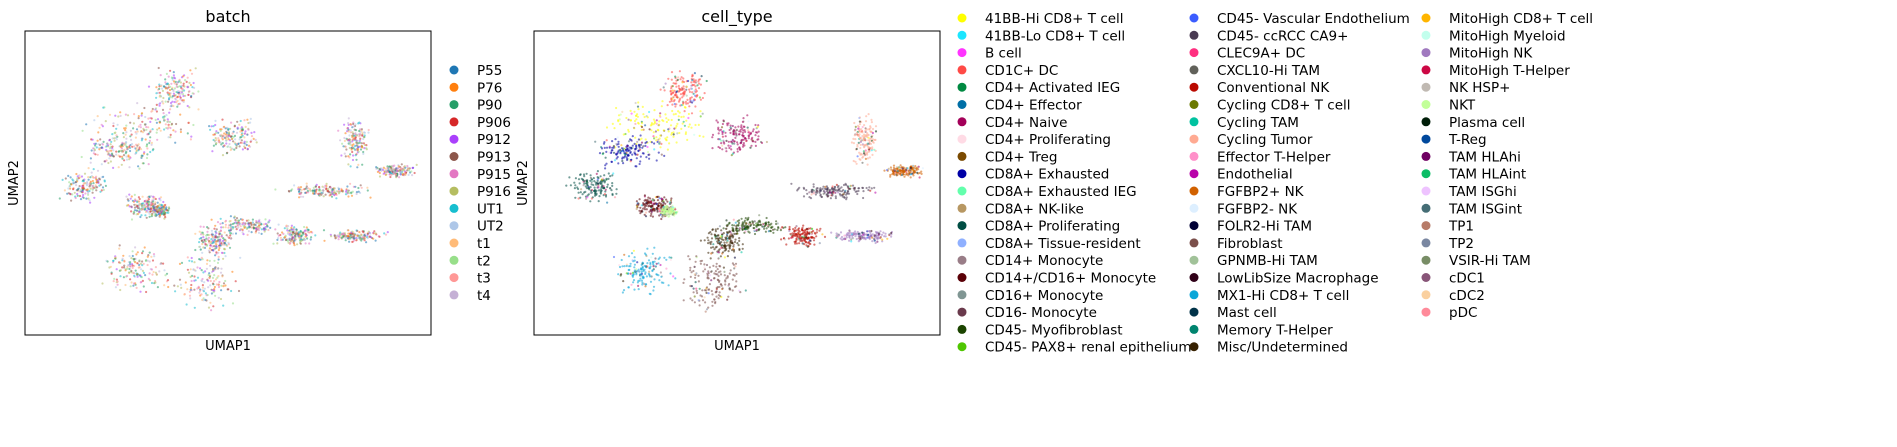  Describe the element at coordinates (489, 88) in the screenshot. I see `legend-label: P76` at that location.